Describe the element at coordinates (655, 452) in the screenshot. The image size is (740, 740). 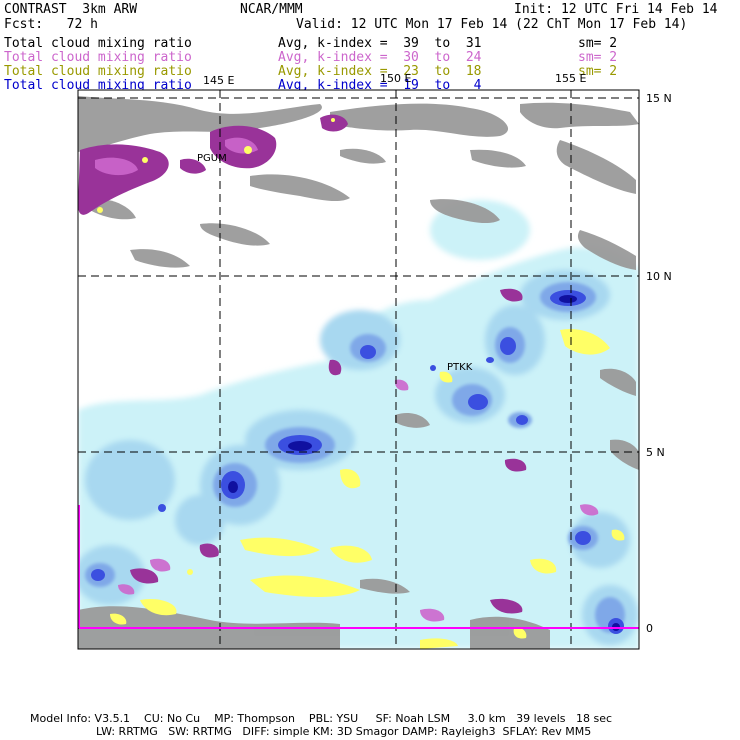
I see `lat-label-5n: 5 N` at that location.